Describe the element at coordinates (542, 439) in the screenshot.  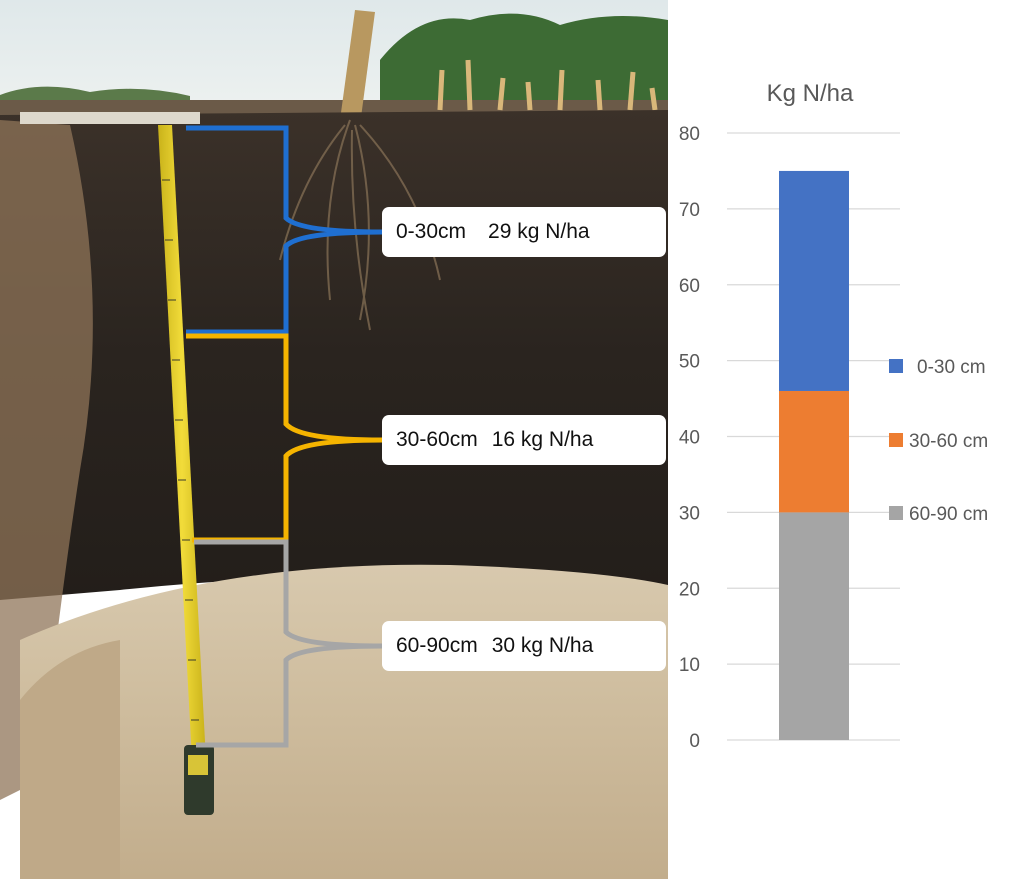
I see `callout-amount: 16 kg N/ha` at that location.